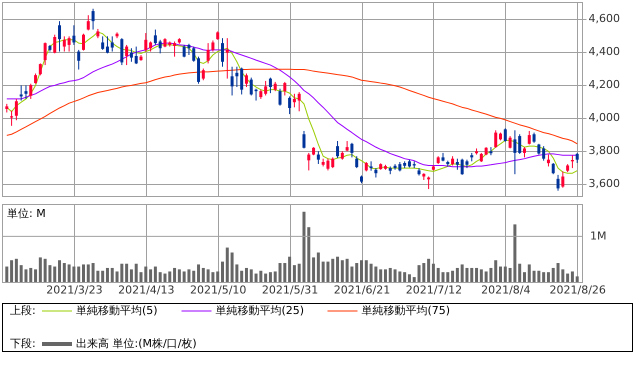 The height and width of the screenshot is (375, 633). Describe the element at coordinates (74, 290) in the screenshot. I see `x-tick-label: 2021/3/23` at that location.